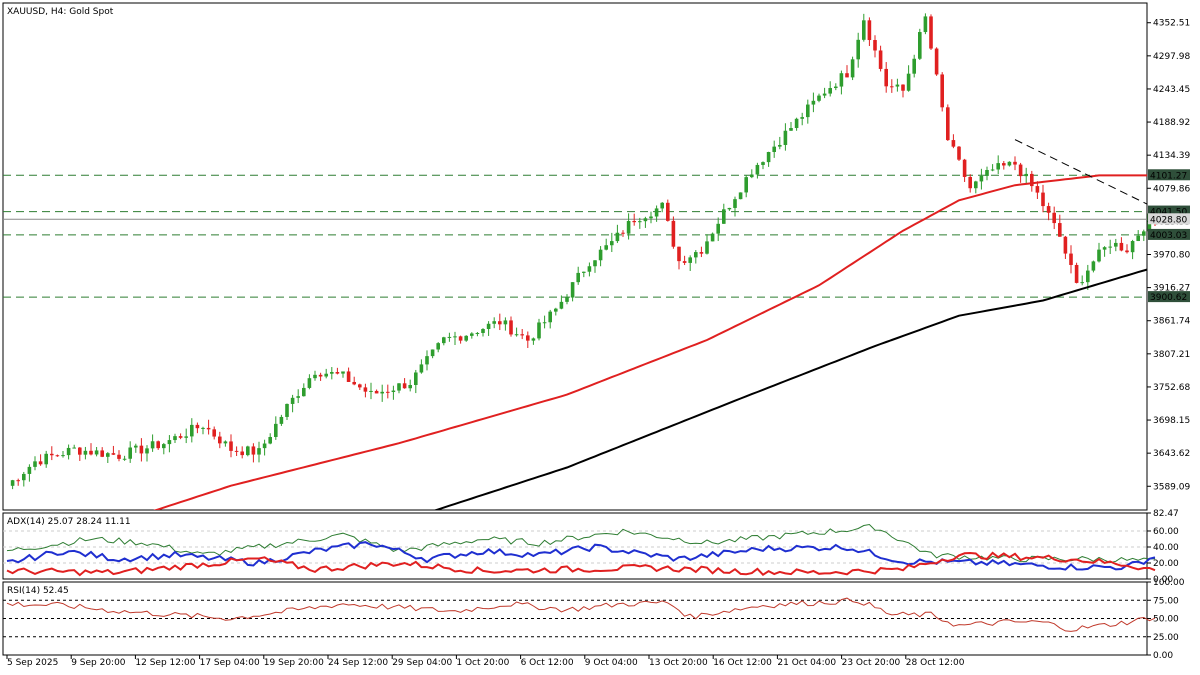 This screenshot has height=675, width=1200. I want to click on level-label-box, so click(1169, 211).